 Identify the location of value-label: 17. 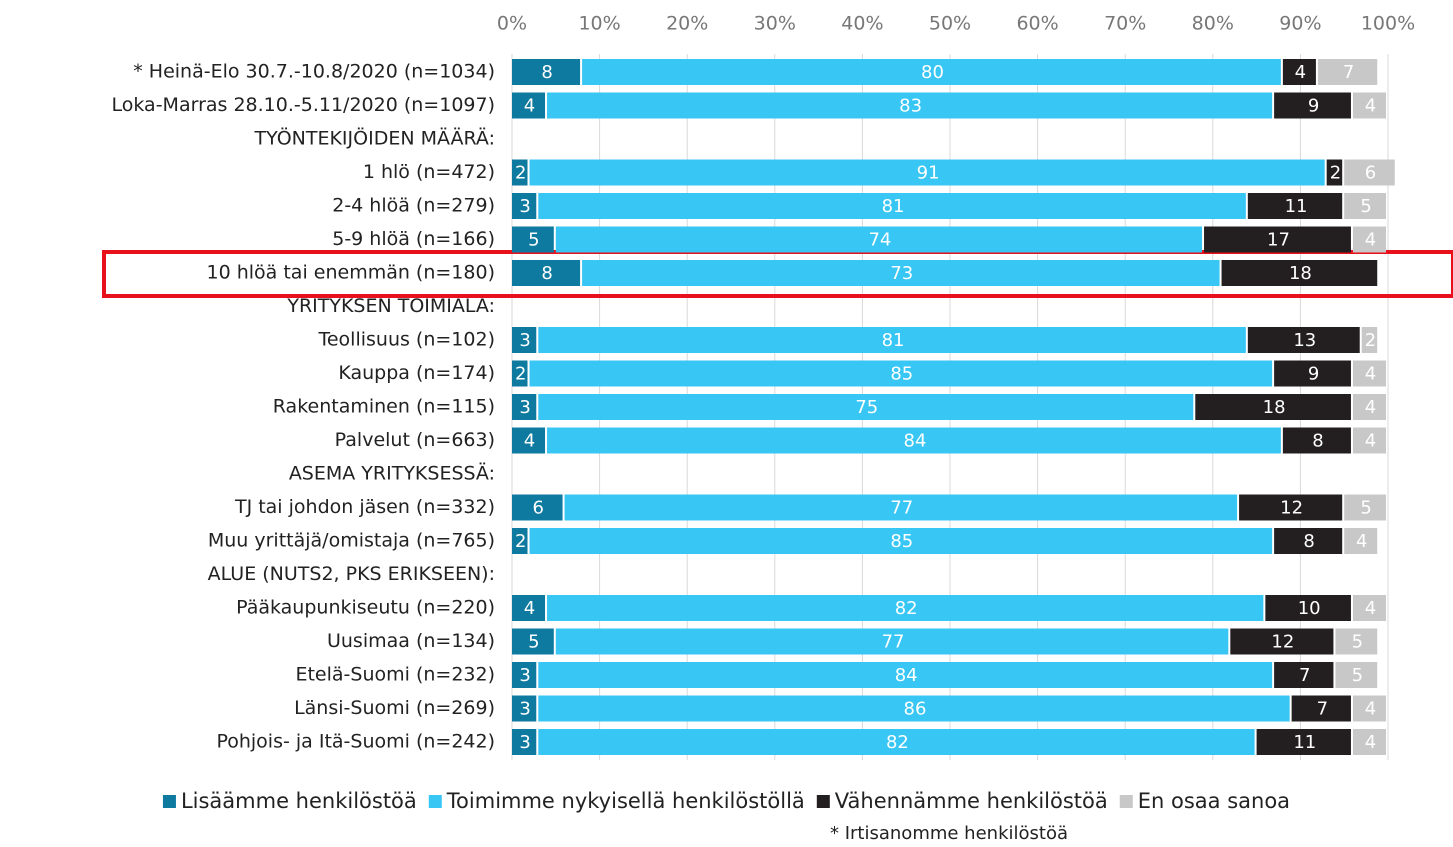
(1278, 240).